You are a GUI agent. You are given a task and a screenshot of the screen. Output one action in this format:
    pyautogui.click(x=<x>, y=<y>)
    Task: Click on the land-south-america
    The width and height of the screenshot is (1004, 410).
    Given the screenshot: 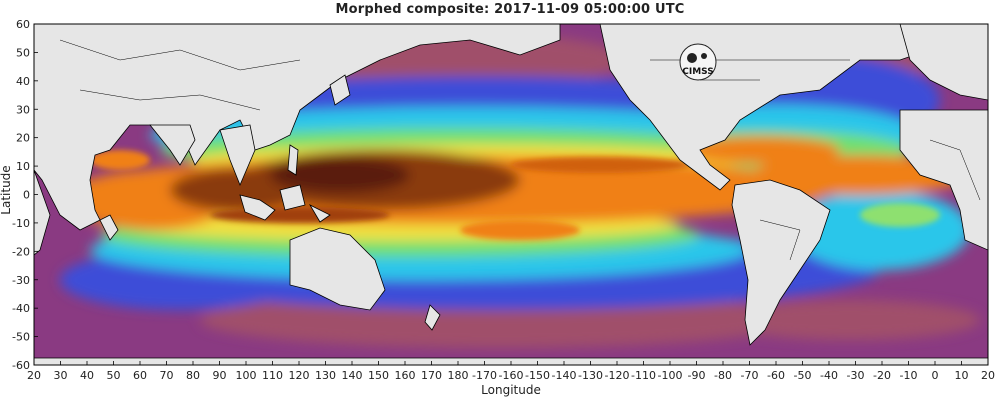 What is the action you would take?
    pyautogui.click(x=781, y=262)
    